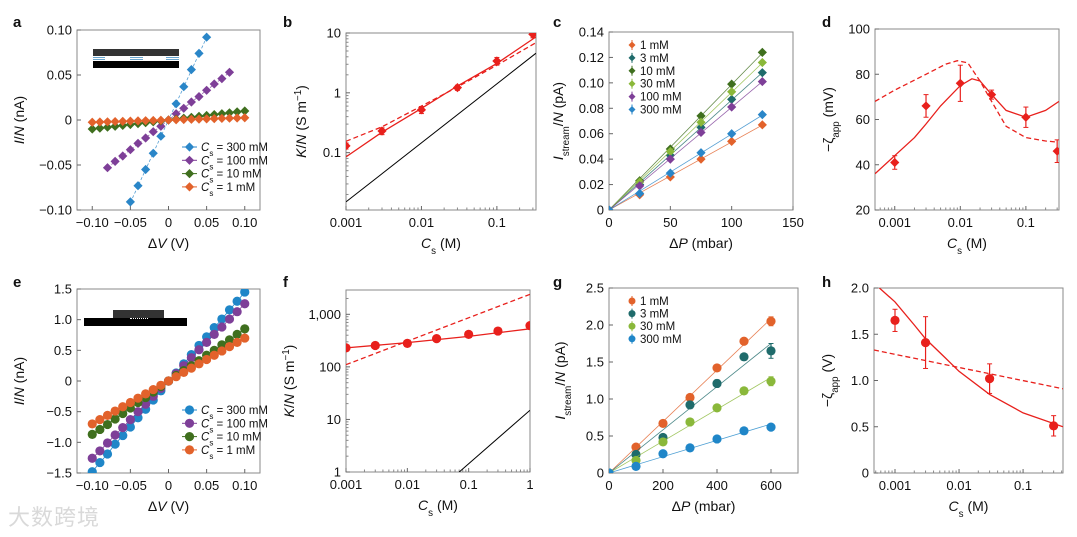 Image resolution: width=1077 pixels, height=537 pixels. I want to click on legend-label: Cs = 100 mM, so click(234, 426).